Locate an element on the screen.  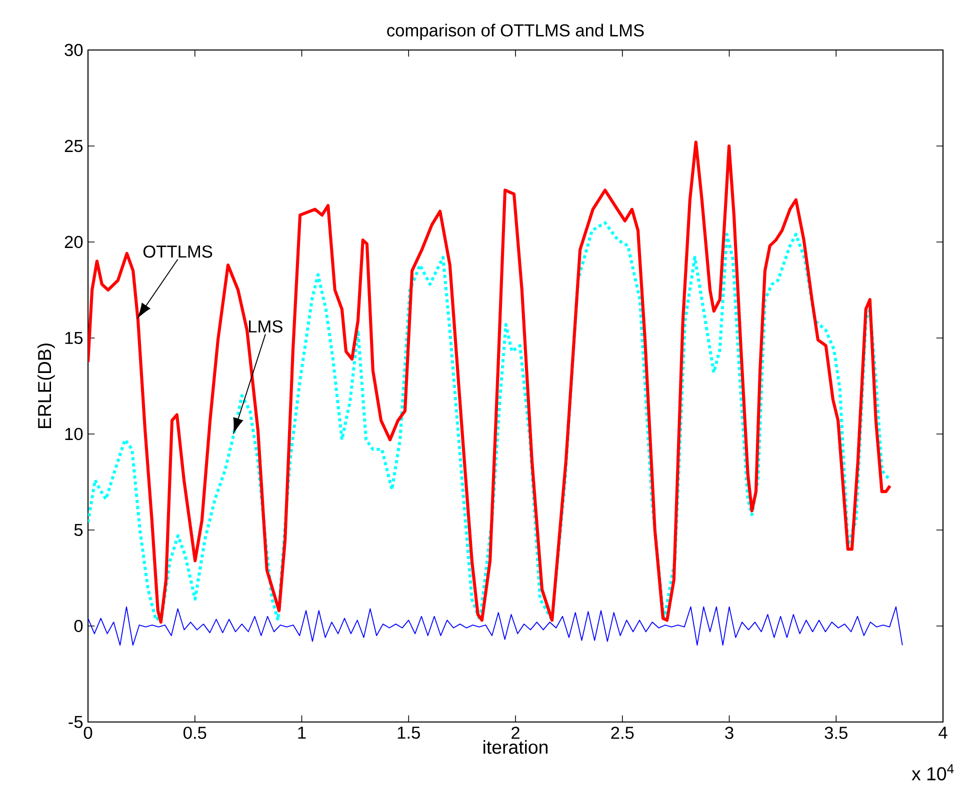
text: x 10$^{4}$ is located at coordinates (933, 772).